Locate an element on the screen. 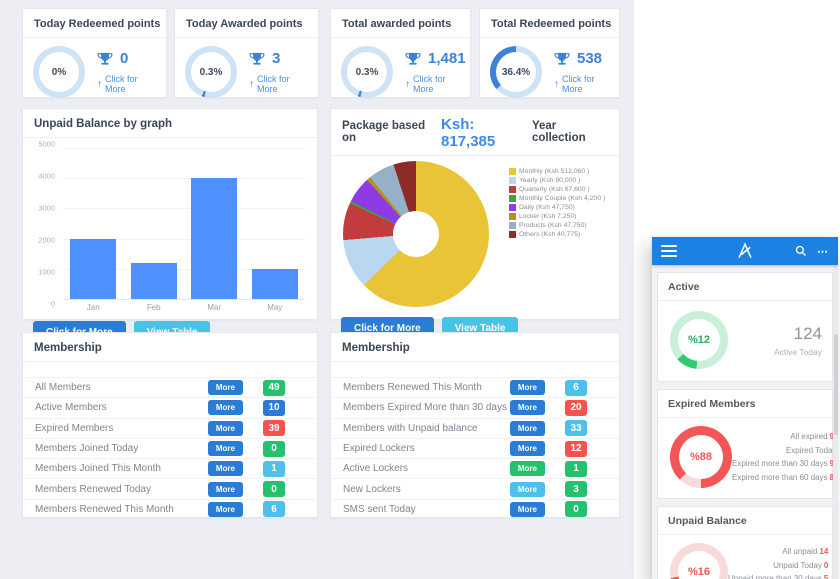 This screenshot has height=579, width=840. legend-item: Yearly (Ksh 90,000 ) is located at coordinates (557, 180).